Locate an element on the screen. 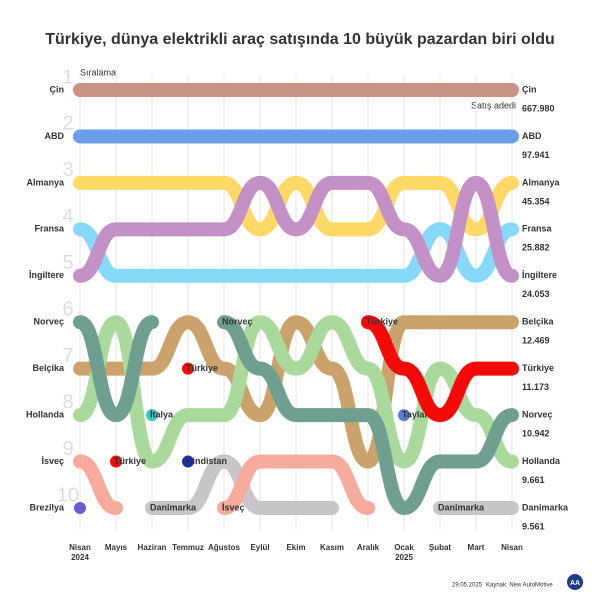  sales-label: 9.661 is located at coordinates (533, 480).